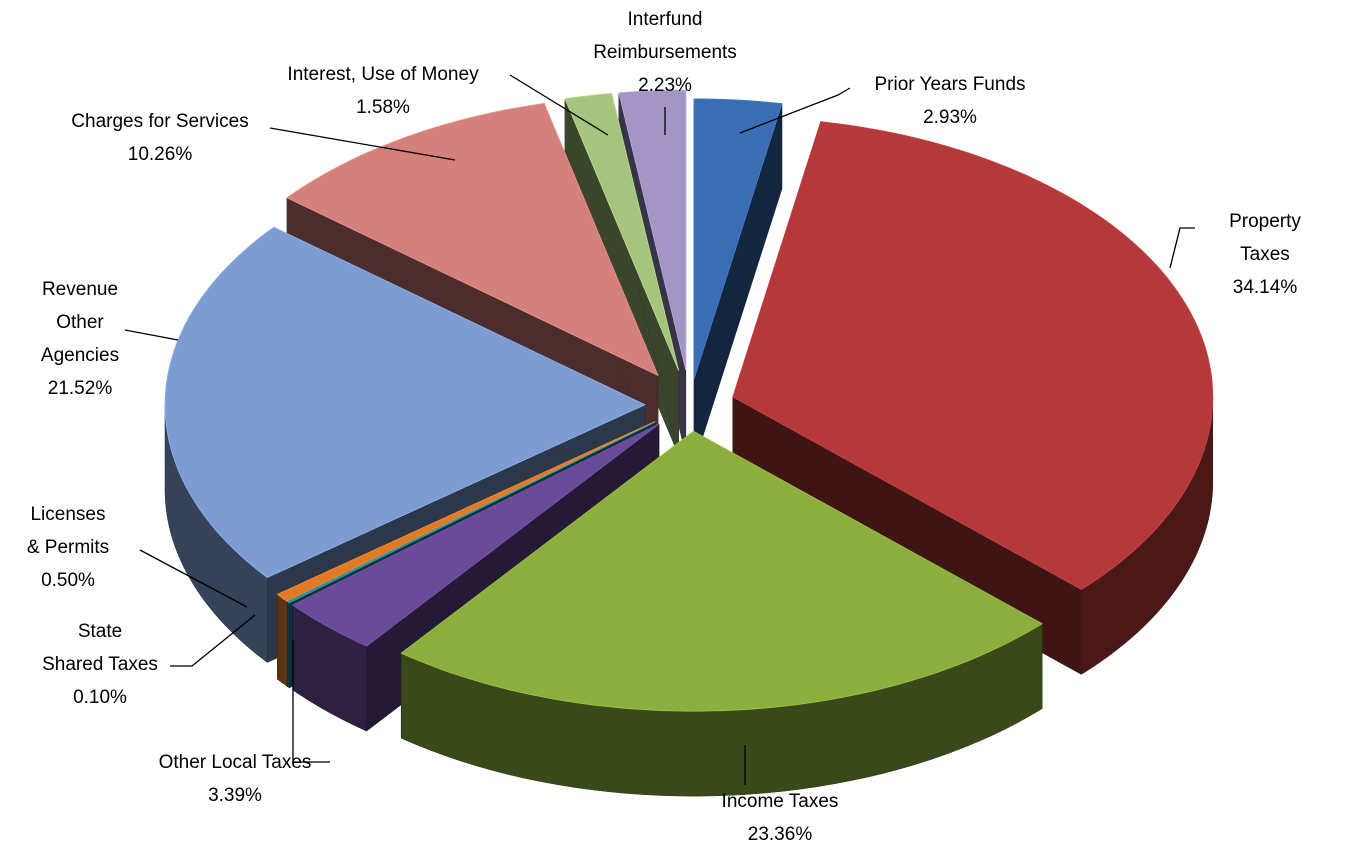 The width and height of the screenshot is (1372, 848). What do you see at coordinates (160, 154) in the screenshot?
I see `value-label: 10.26%` at bounding box center [160, 154].